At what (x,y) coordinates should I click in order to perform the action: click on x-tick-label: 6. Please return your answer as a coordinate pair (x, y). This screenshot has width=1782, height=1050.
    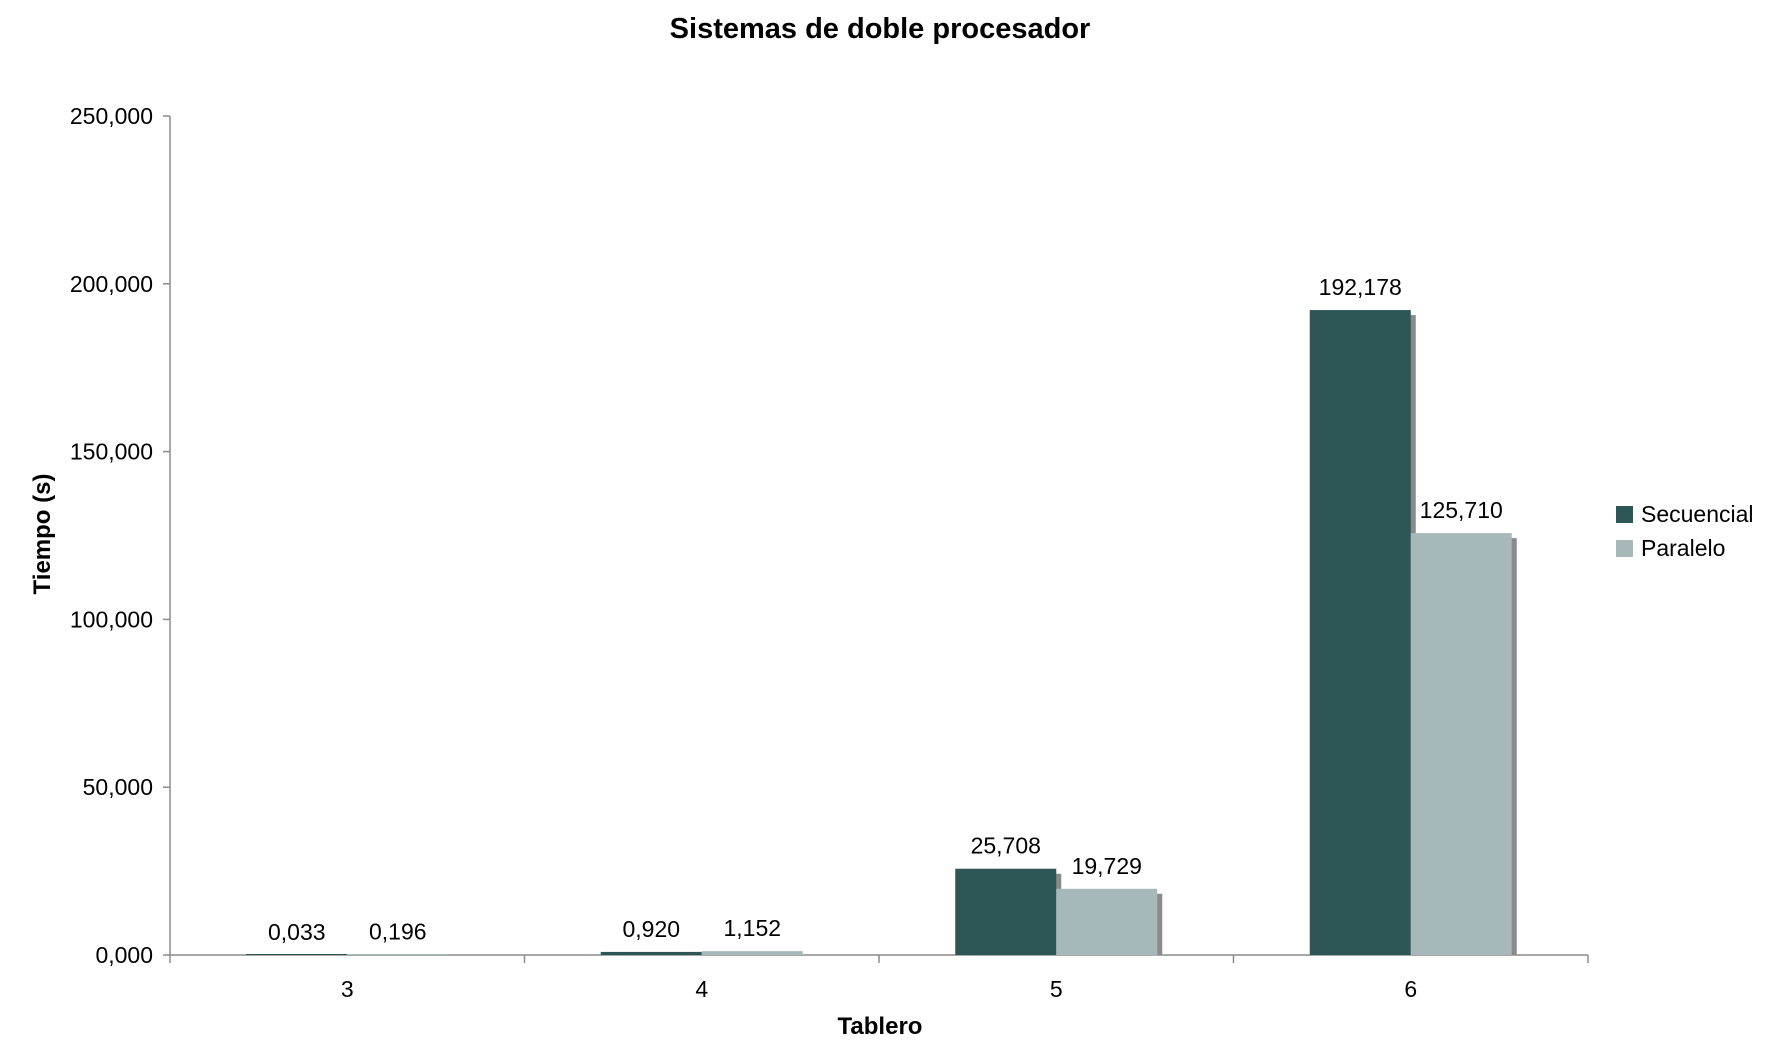
    Looking at the image, I should click on (1410, 989).